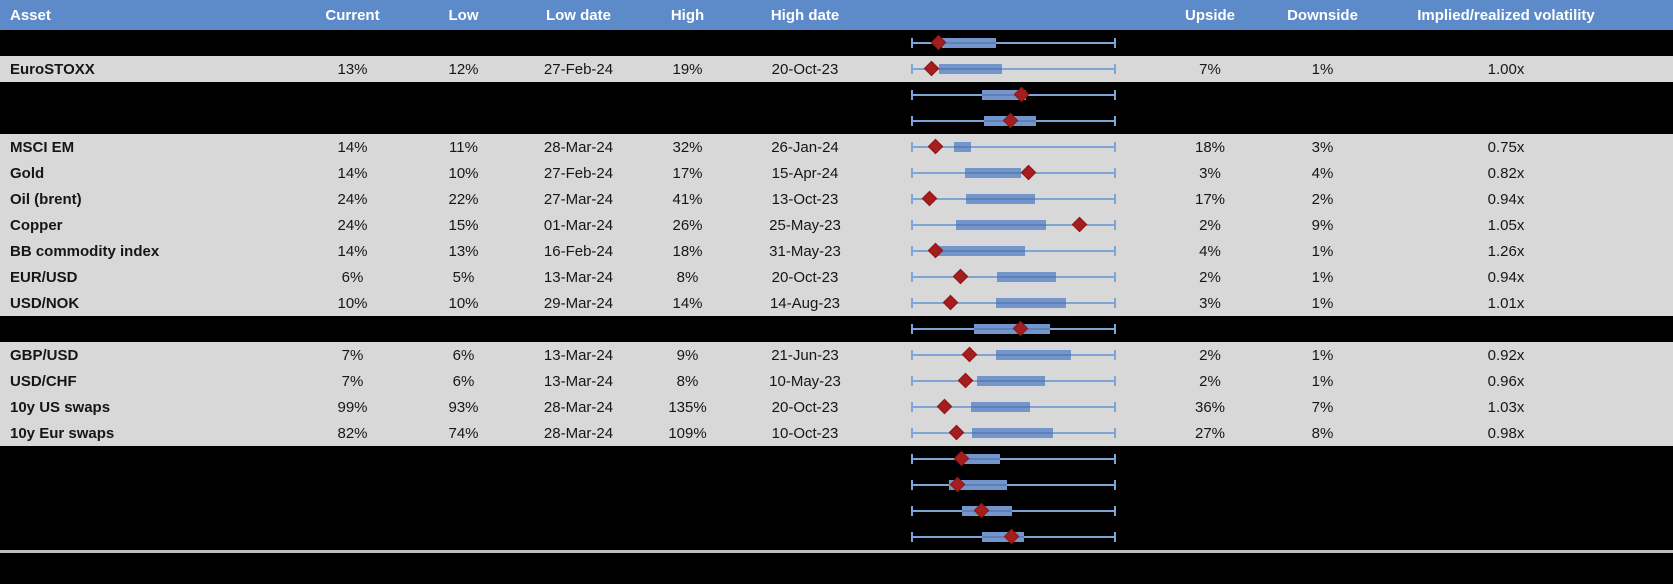 This screenshot has height=584, width=1673. Describe the element at coordinates (687, 277) in the screenshot. I see `cell-high: 8%` at that location.